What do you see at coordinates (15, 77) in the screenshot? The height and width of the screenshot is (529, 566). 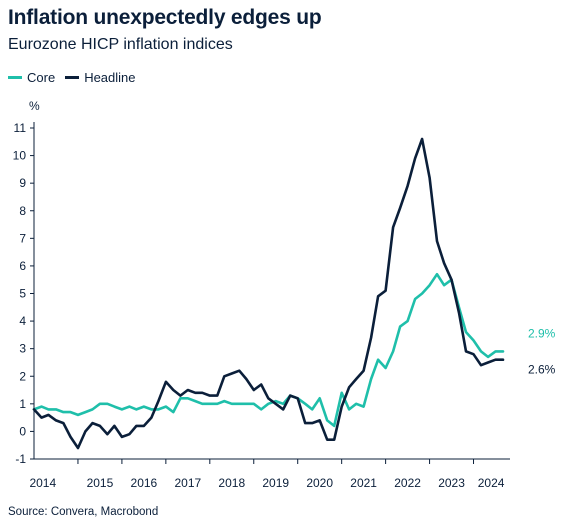 I see `legend-swatch-core` at bounding box center [15, 77].